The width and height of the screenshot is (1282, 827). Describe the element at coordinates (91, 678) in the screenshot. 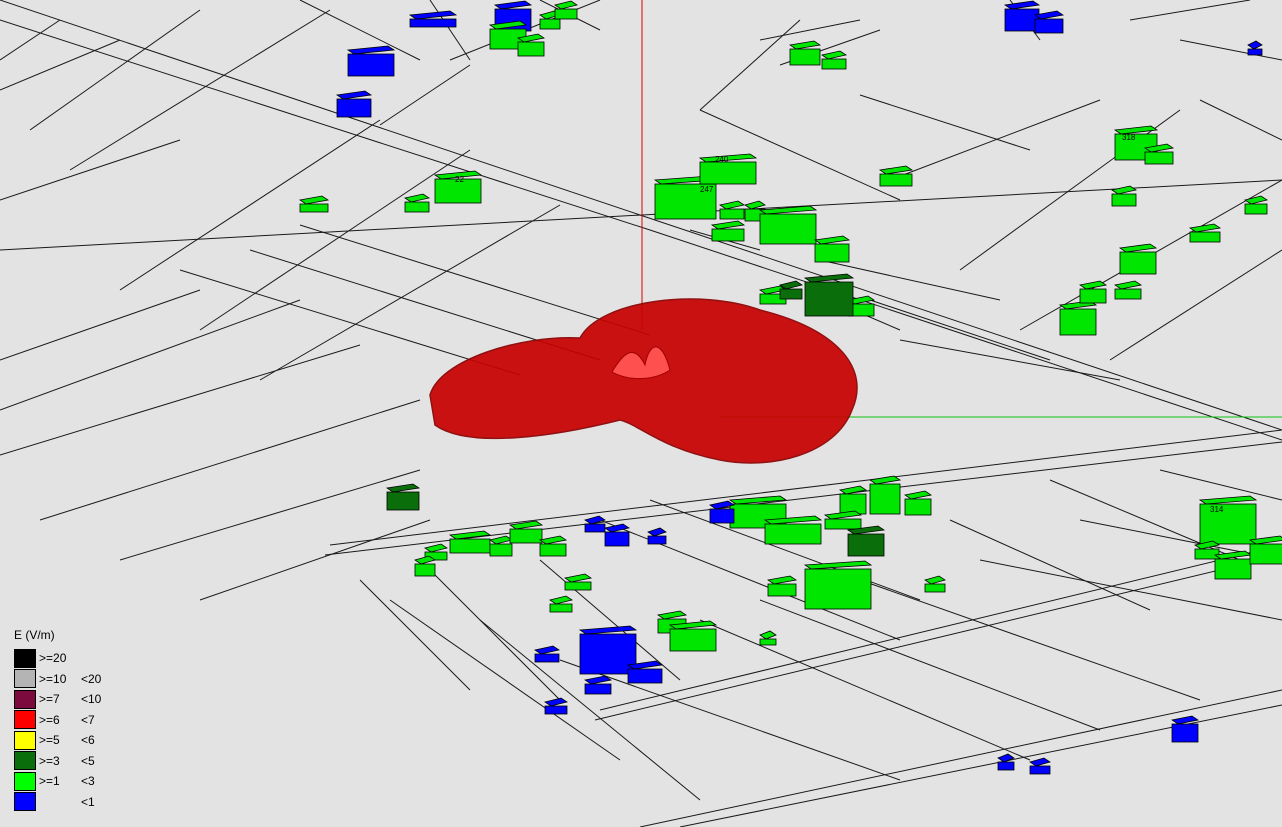

I see `legend-upper-bound: <20` at that location.